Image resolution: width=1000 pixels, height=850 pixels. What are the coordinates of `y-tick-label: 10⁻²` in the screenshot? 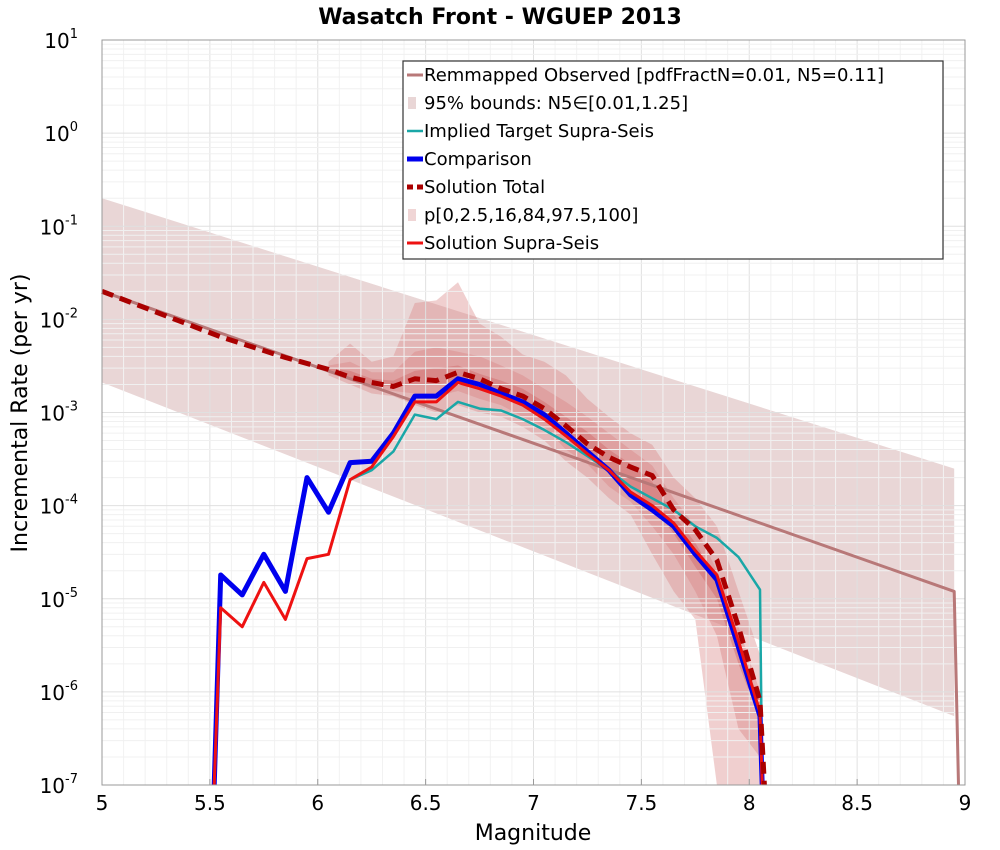 It's located at (59, 319).